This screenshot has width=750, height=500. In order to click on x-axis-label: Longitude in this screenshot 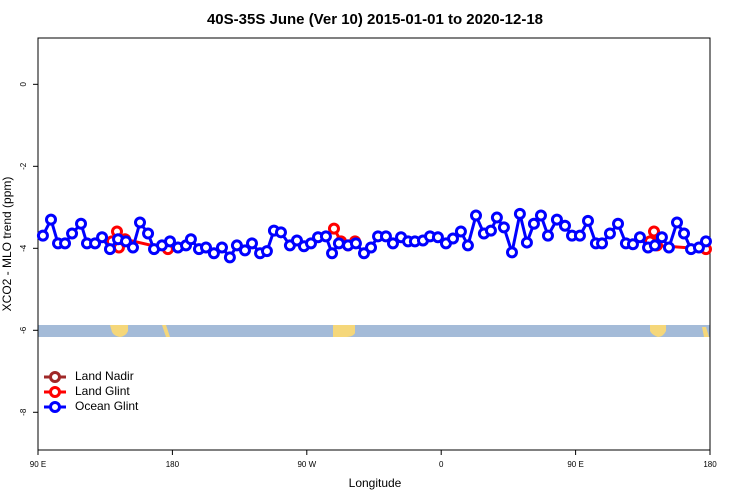, I will do `click(375, 483)`.